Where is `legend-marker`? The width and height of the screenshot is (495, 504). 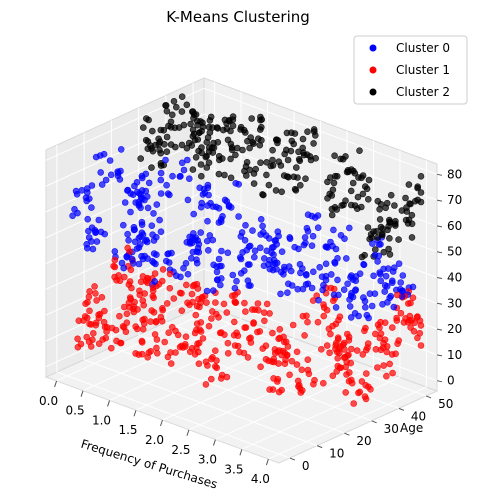
legend-marker is located at coordinates (373, 92).